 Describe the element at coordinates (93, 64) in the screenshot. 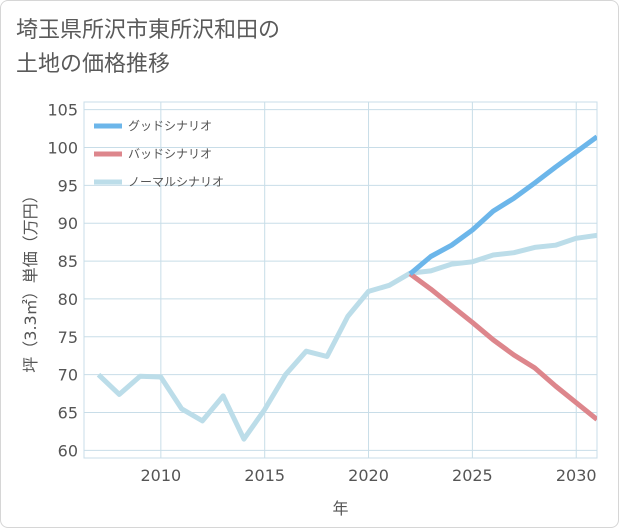

I see `title-line-2: 土地の価格推移` at that location.